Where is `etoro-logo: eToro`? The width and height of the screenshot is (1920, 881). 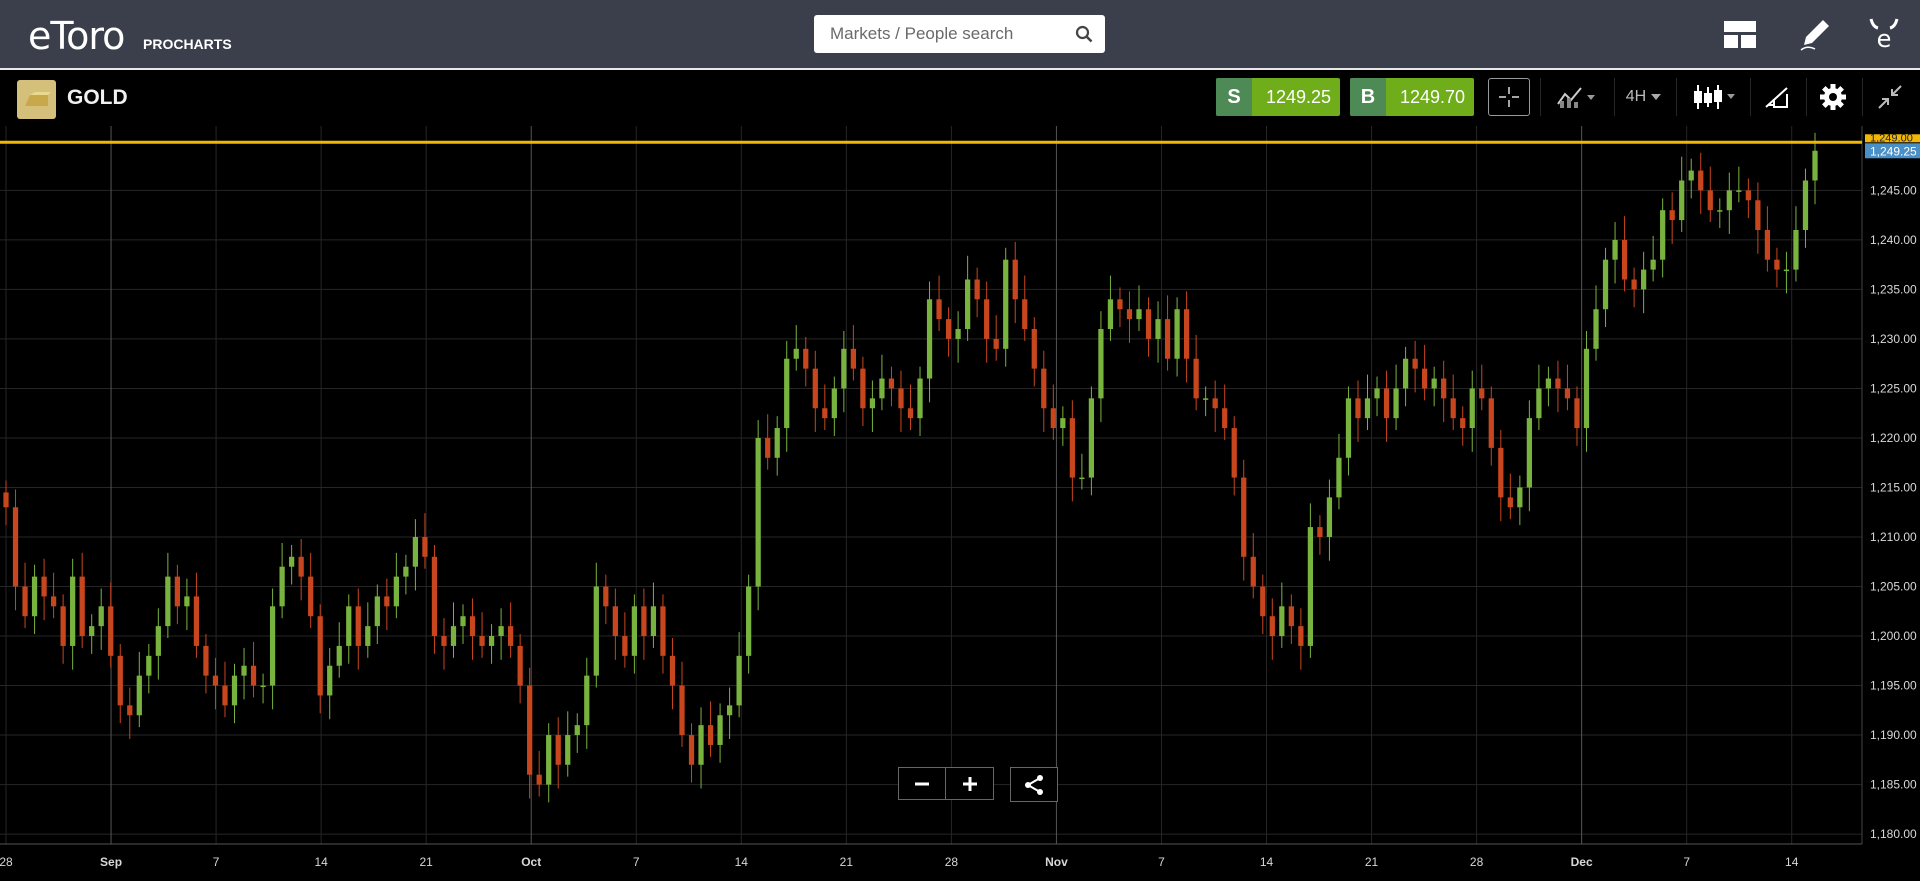
etoro-logo: eToro is located at coordinates (76, 36).